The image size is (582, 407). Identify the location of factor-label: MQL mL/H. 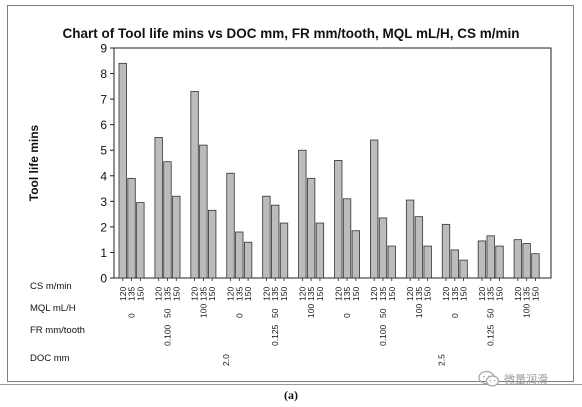
(53, 308).